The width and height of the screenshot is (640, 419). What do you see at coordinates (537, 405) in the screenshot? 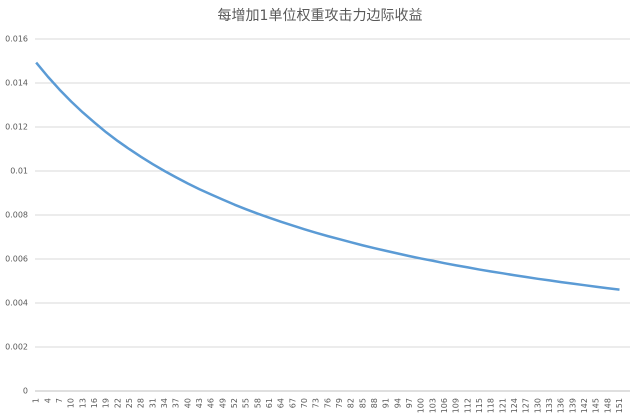
I see `x-tick-label: 130` at bounding box center [537, 405].